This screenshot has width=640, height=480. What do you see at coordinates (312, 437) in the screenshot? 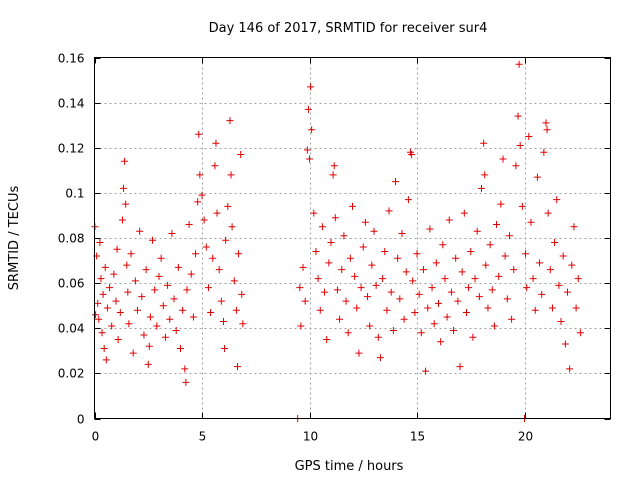
I see `x-tick-labels: 0 5 10 15 20` at bounding box center [312, 437].